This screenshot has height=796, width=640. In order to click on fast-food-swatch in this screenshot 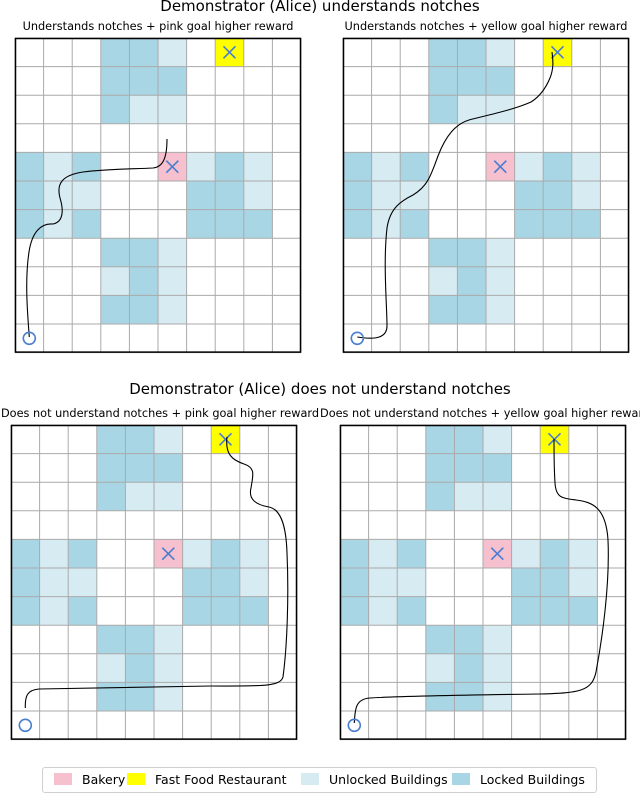, I will do `click(136, 779)`.